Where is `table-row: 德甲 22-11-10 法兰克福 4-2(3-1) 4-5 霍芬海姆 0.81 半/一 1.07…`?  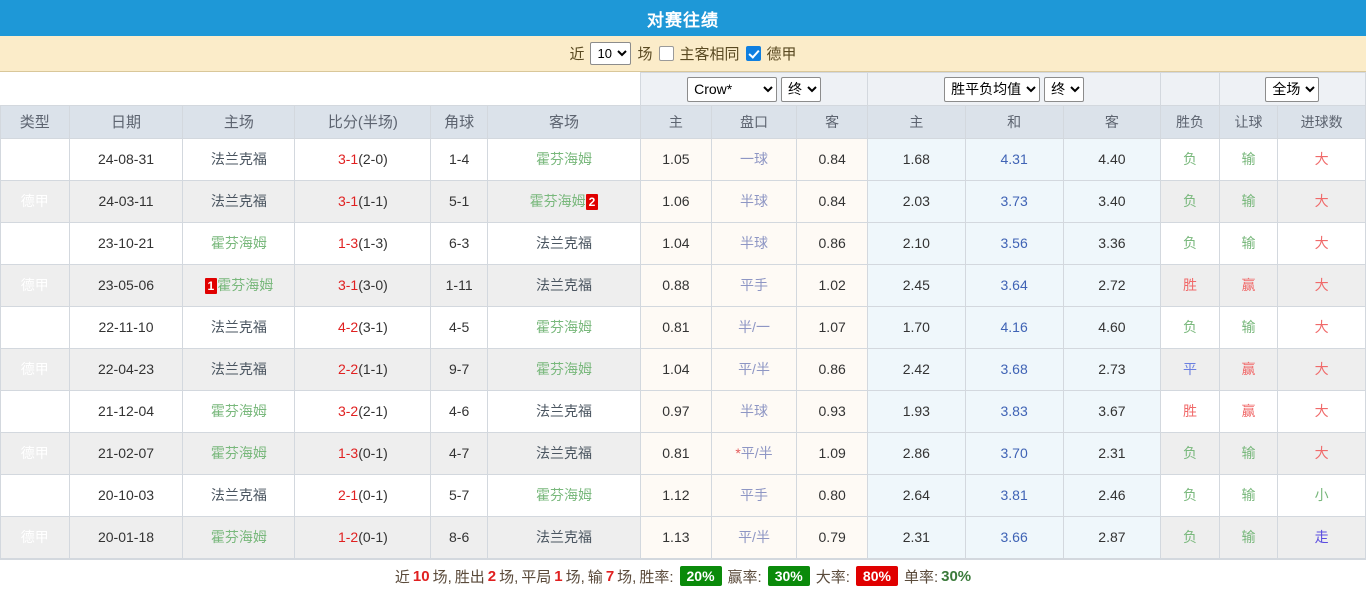 table-row: 德甲 22-11-10 法兰克福 4-2(3-1) 4-5 霍芬海姆 0.81 半/一 1.07… is located at coordinates (683, 327).